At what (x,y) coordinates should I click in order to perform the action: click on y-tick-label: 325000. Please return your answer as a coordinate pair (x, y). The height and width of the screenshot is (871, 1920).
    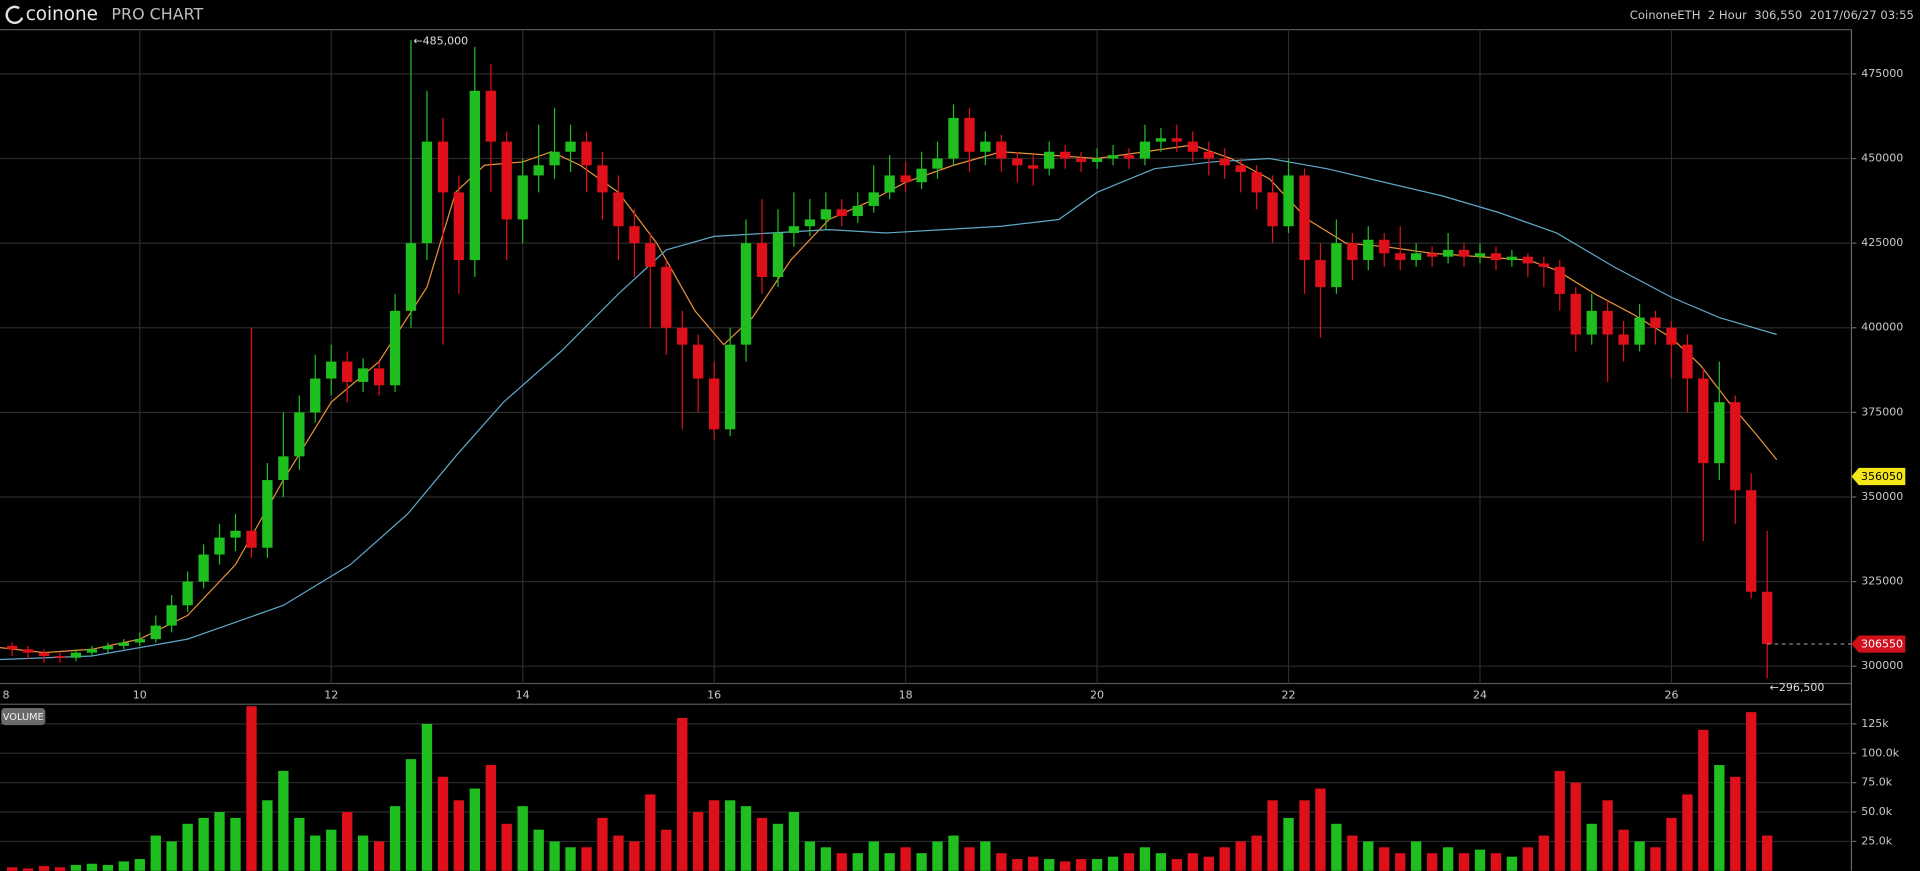
    Looking at the image, I should click on (1882, 581).